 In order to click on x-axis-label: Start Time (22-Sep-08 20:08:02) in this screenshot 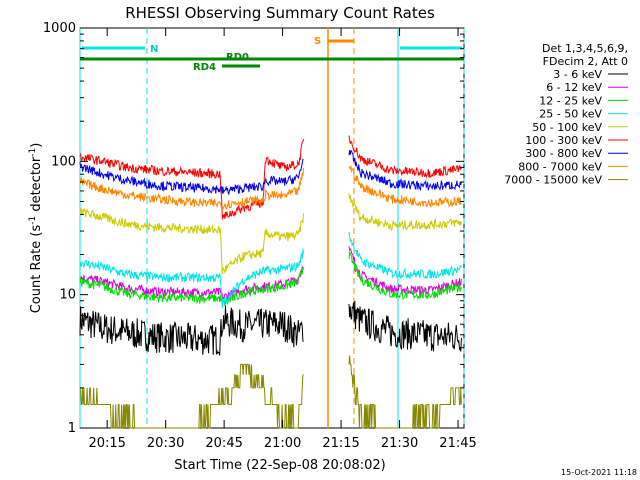, I will do `click(279, 465)`.